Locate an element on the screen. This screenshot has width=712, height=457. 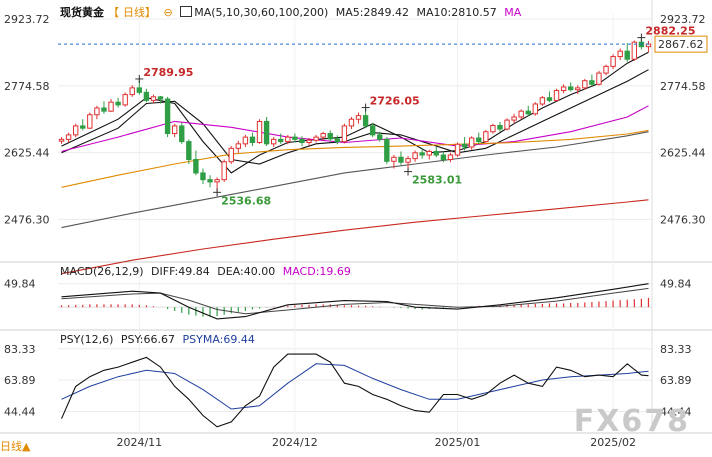
psy-line is located at coordinates (354, 390).